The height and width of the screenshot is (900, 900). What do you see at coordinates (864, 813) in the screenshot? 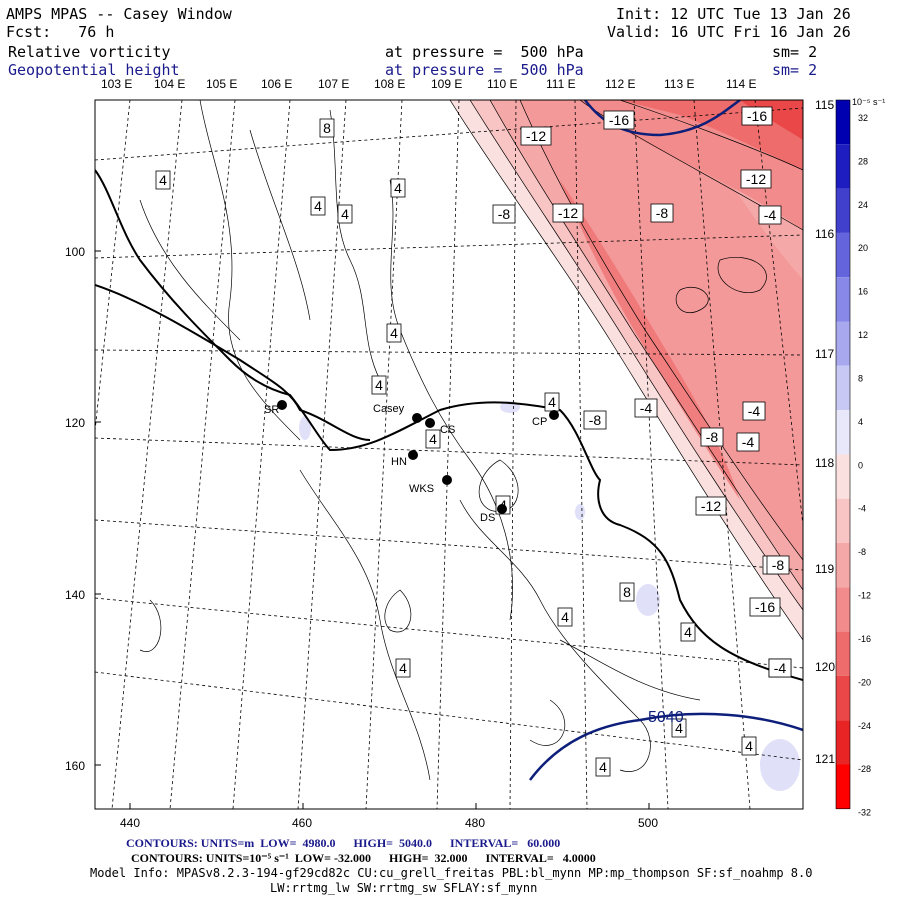
I see `colorbar-label: -32` at bounding box center [864, 813].